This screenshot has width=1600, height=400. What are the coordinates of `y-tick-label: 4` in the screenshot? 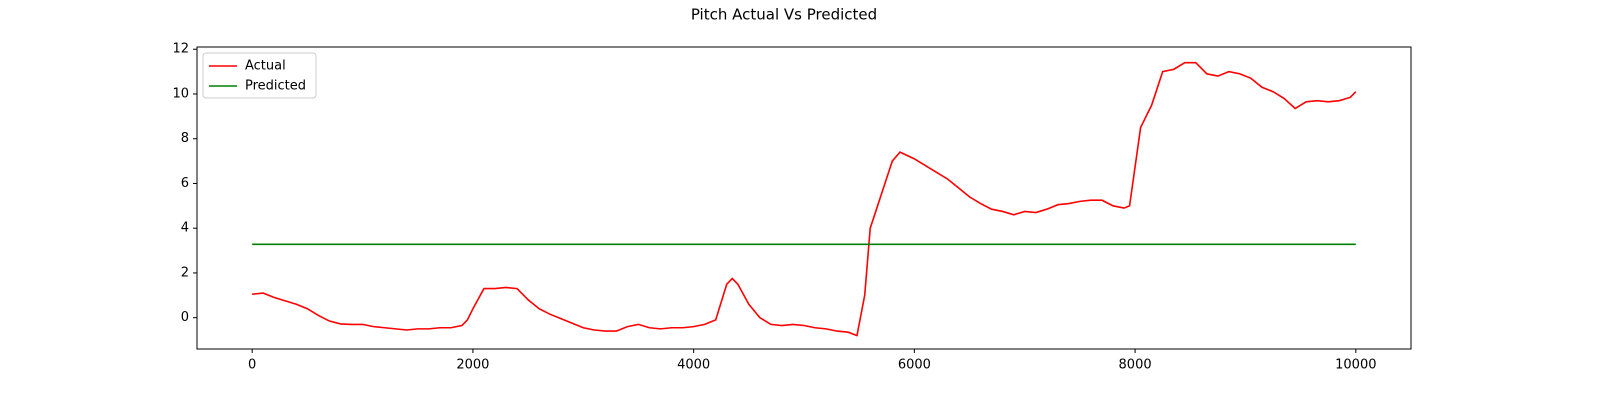 It's located at (185, 228).